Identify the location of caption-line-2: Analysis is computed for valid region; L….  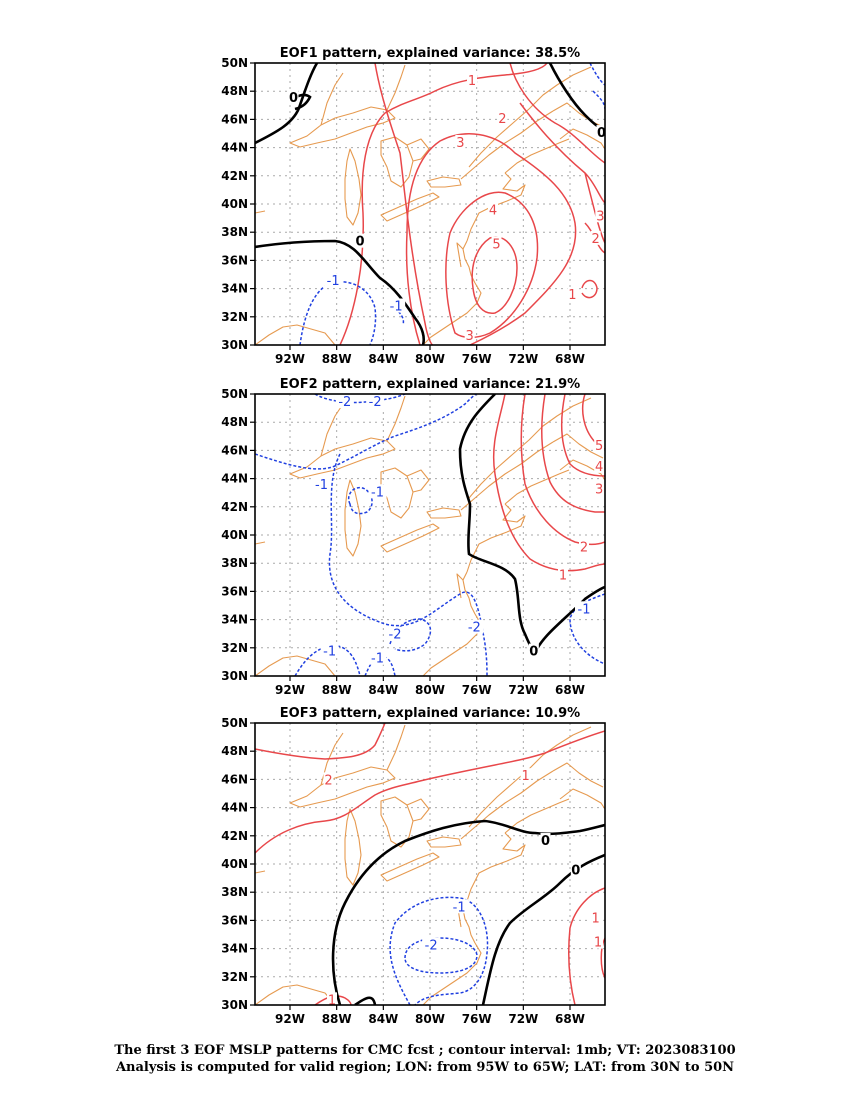
(425, 1067).